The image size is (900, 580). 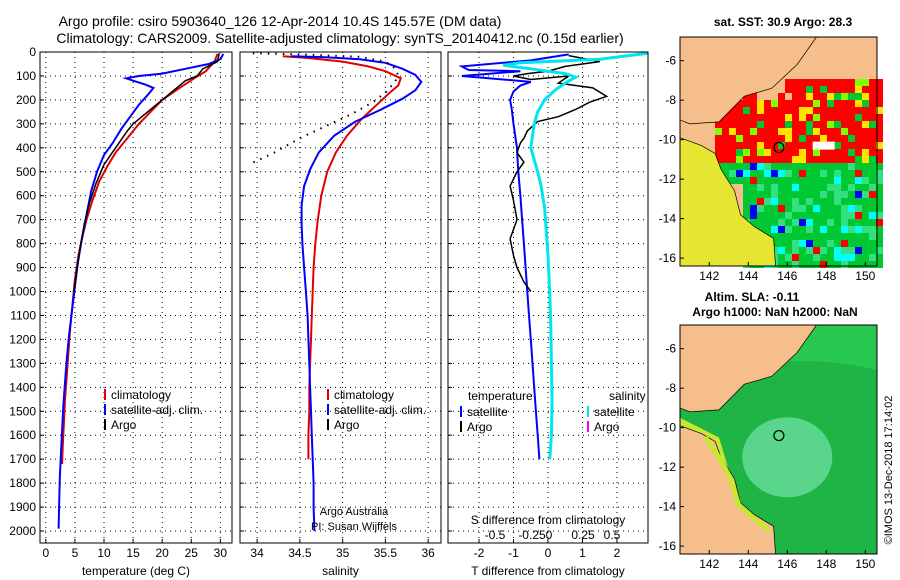 I want to click on x-tick-label: 15, so click(x=133, y=553).